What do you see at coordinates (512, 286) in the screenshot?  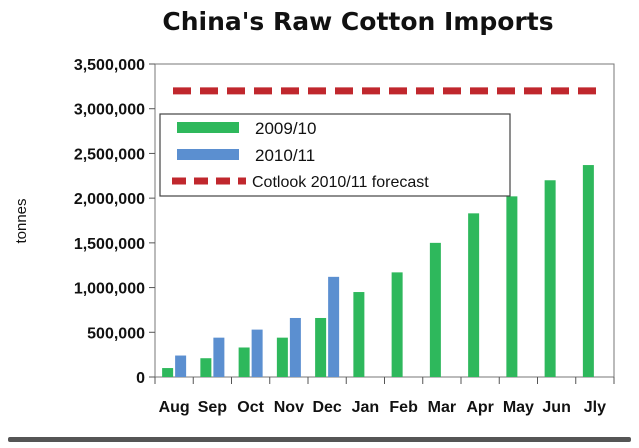 I see `bar-2009-10-may` at bounding box center [512, 286].